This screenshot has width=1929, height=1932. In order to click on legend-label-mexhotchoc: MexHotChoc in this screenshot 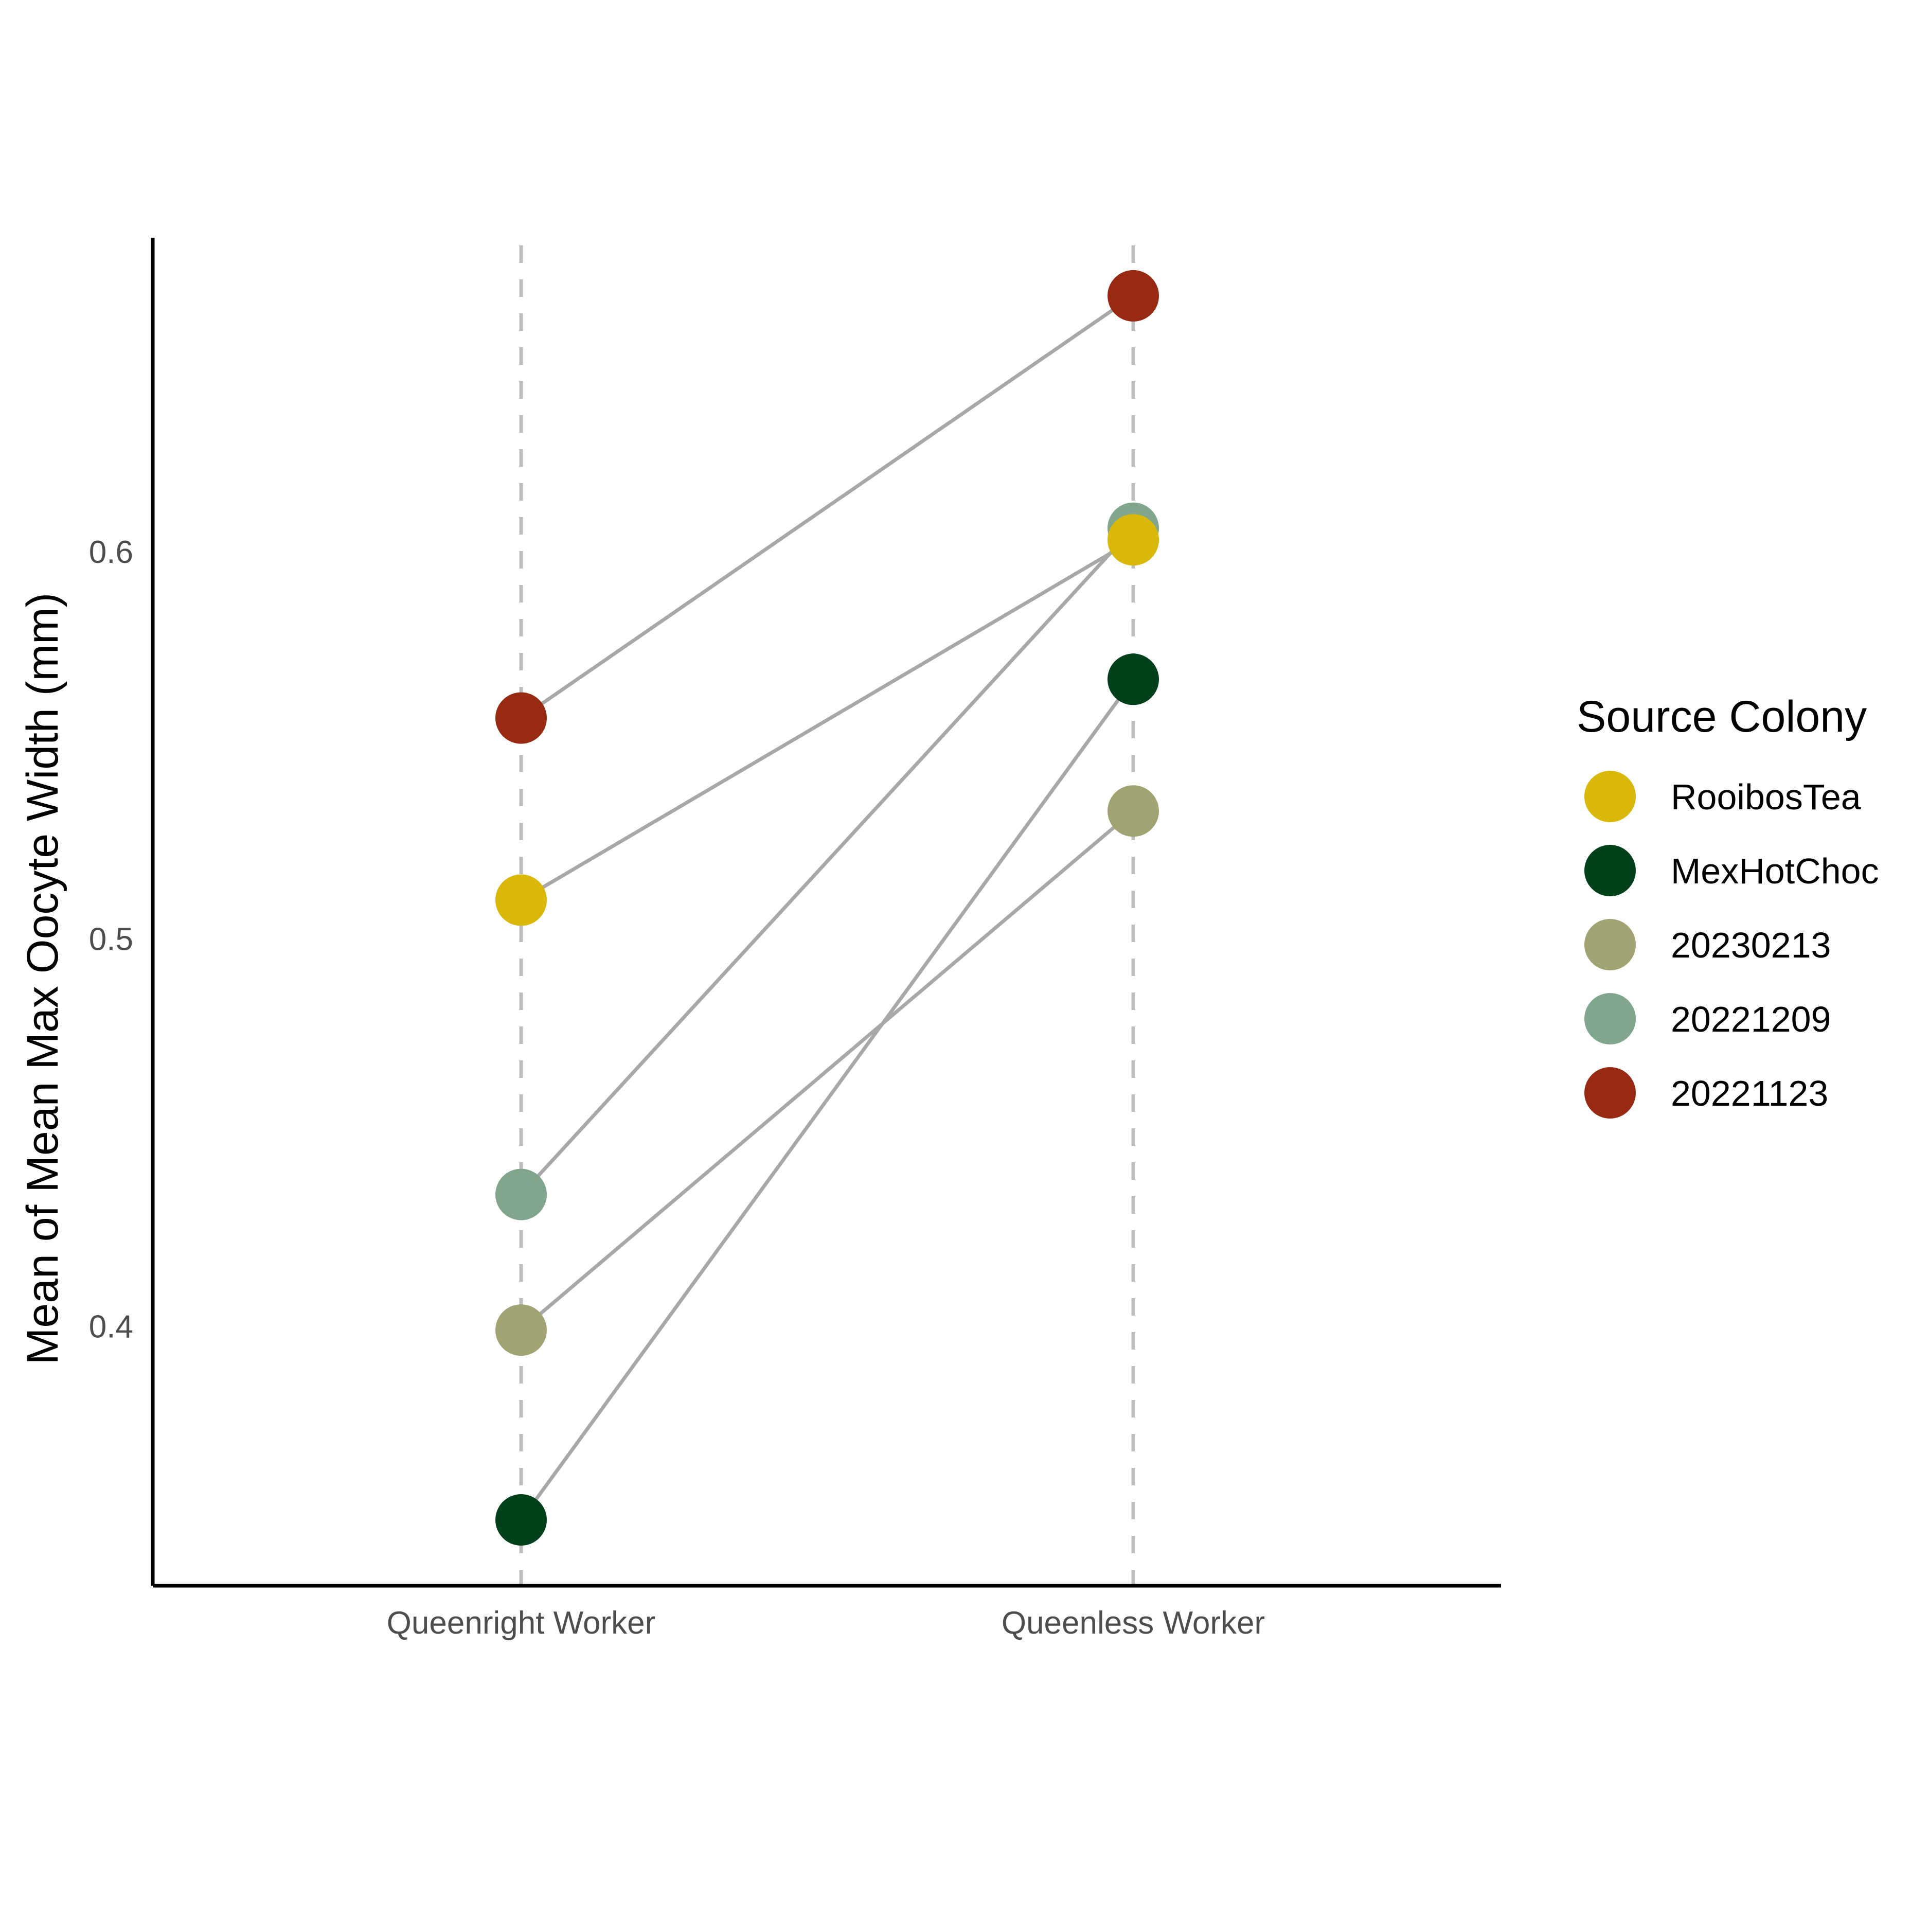, I will do `click(1775, 871)`.